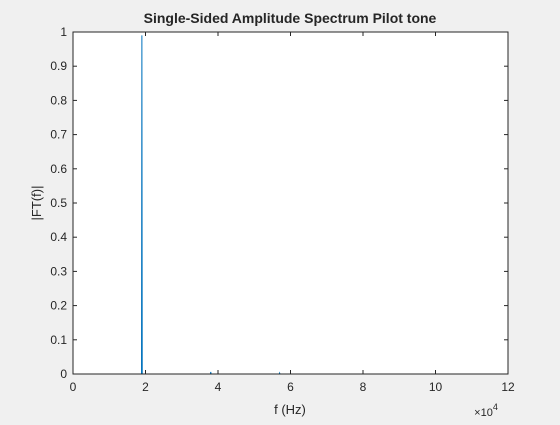 The height and width of the screenshot is (425, 560). What do you see at coordinates (58, 100) in the screenshot?
I see `y-tick-label: 0.8` at bounding box center [58, 100].